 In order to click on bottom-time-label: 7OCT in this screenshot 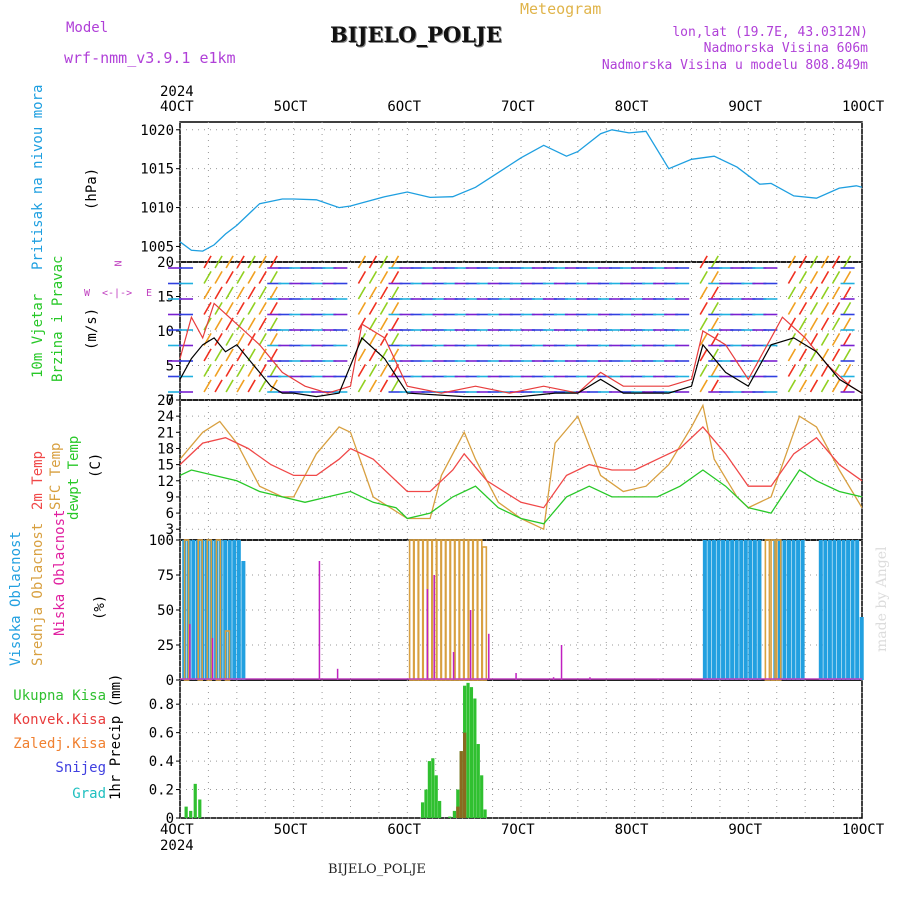, I will do `click(518, 830)`.